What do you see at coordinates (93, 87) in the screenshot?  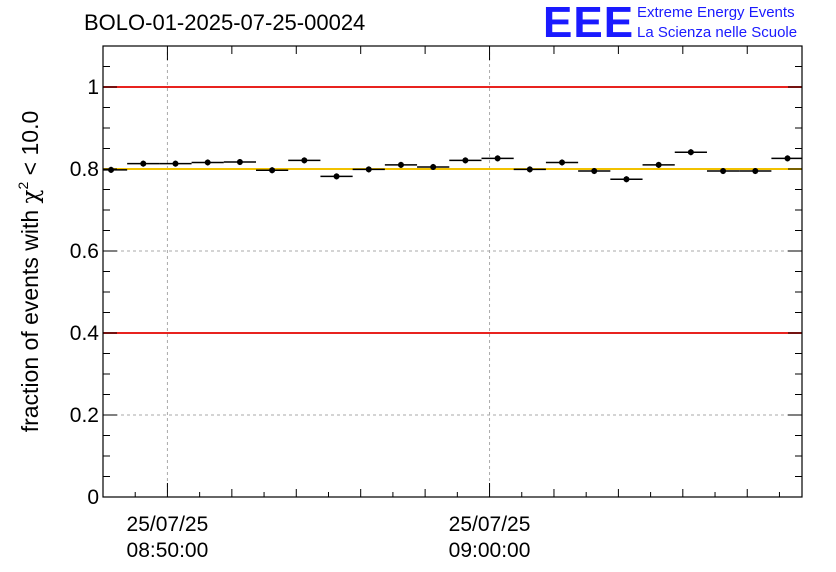 I see `y-tick-label: 1` at bounding box center [93, 87].